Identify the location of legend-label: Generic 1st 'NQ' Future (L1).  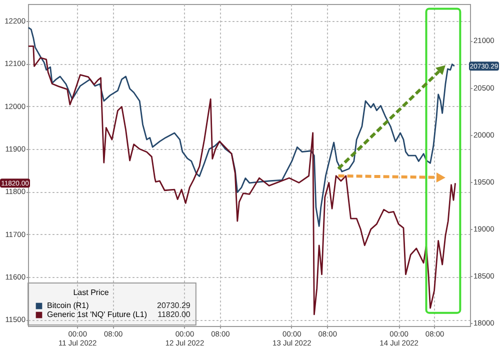
(97, 314).